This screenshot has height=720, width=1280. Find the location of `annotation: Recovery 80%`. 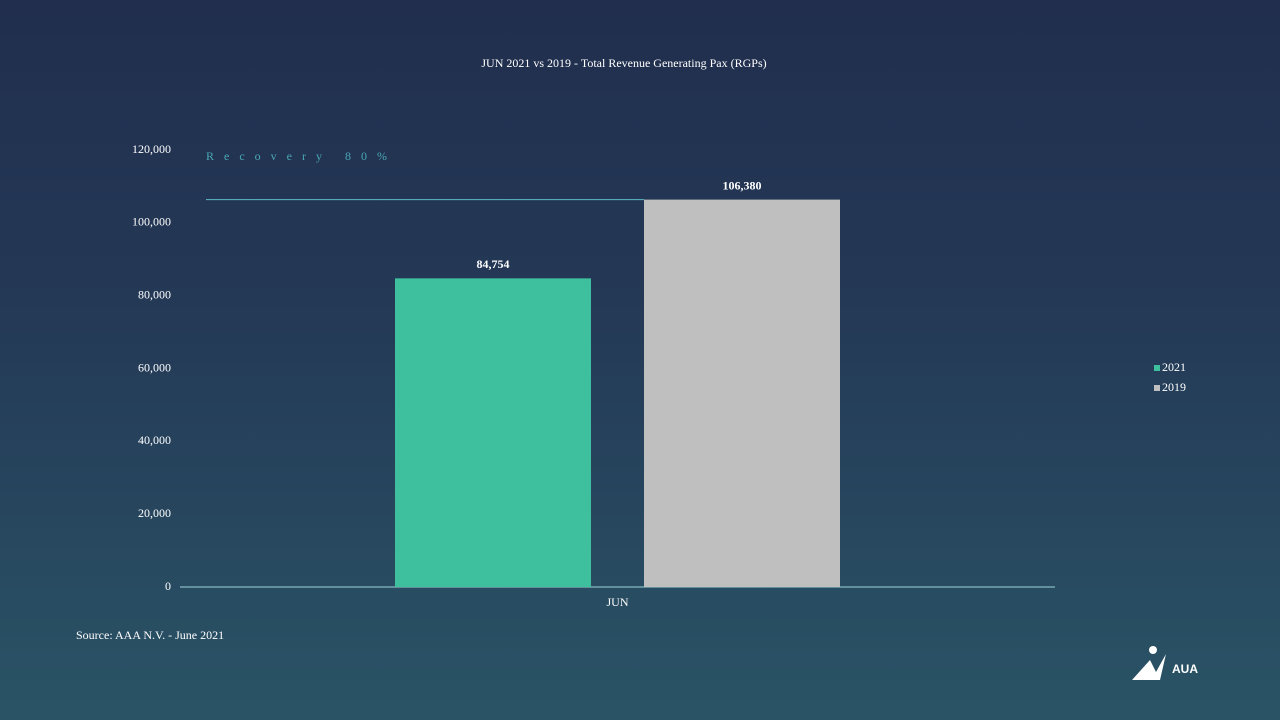

annotation: Recovery 80% is located at coordinates (301, 156).